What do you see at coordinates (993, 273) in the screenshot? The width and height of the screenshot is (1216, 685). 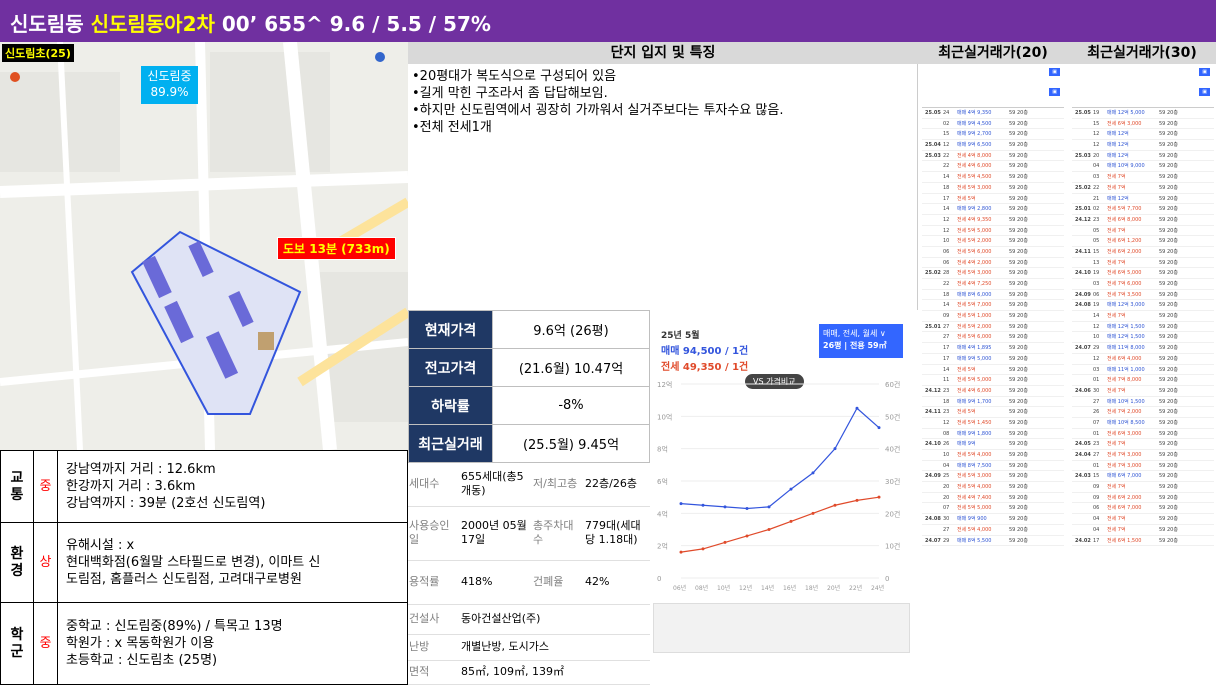 I see `tx-row: 25.02 28 전세 5억 3,000 59 20층` at bounding box center [993, 273].